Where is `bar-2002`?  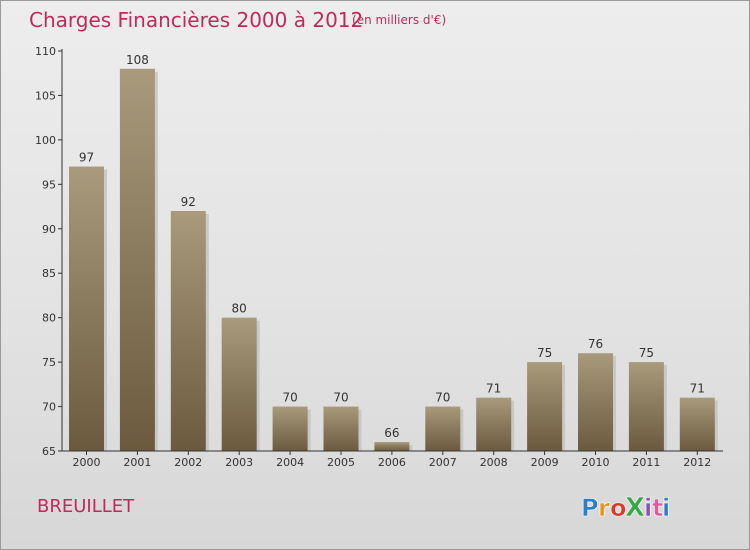 bar-2002 is located at coordinates (188, 331).